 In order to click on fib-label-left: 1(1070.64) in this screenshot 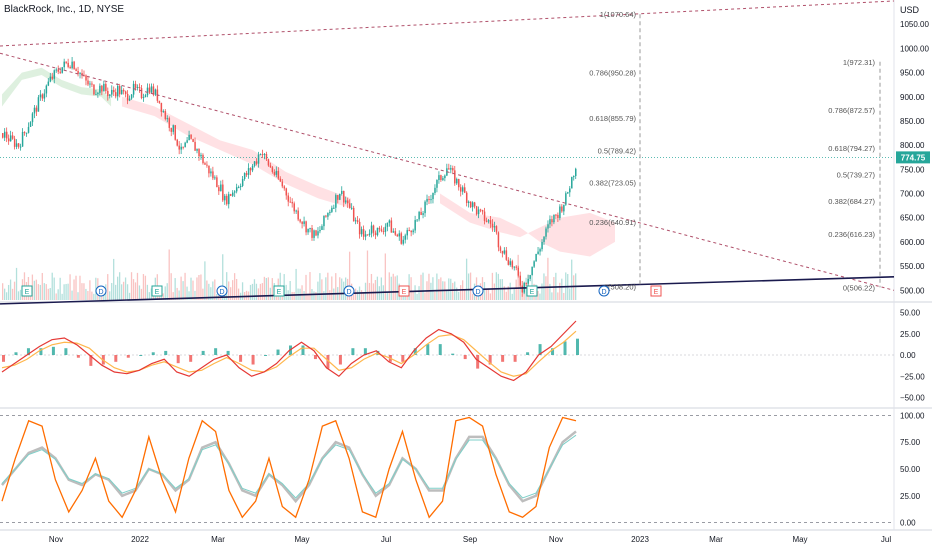, I will do `click(618, 14)`.